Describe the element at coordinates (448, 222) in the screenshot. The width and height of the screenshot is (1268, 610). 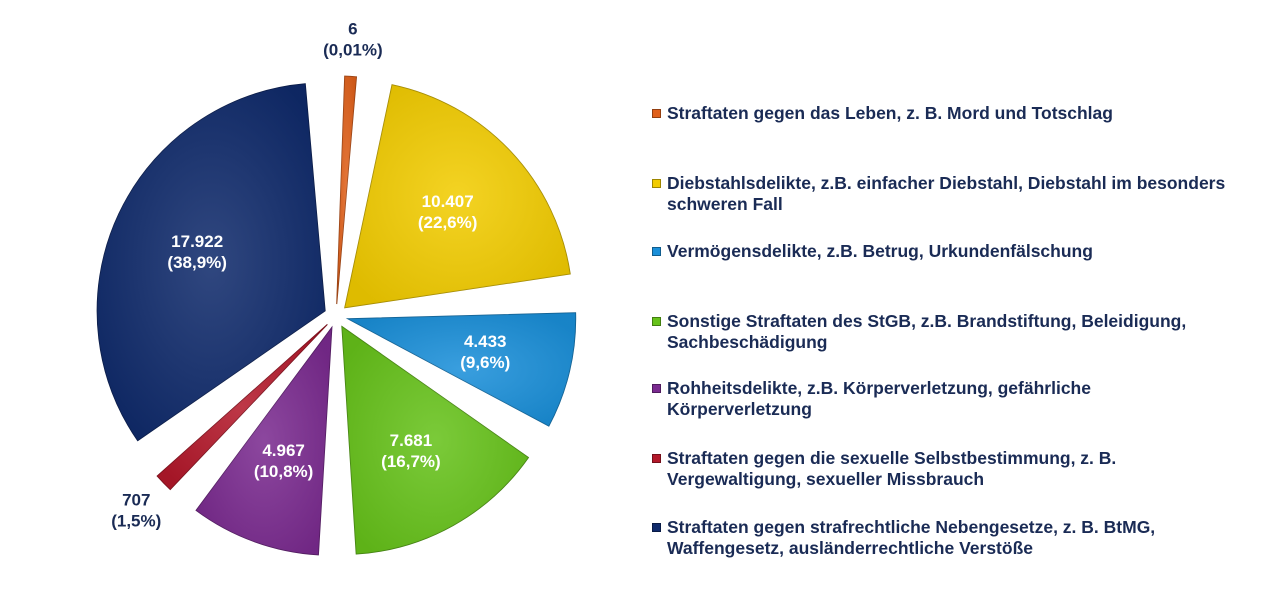
I see `percent-label-diebstahl: (22,6%)` at that location.